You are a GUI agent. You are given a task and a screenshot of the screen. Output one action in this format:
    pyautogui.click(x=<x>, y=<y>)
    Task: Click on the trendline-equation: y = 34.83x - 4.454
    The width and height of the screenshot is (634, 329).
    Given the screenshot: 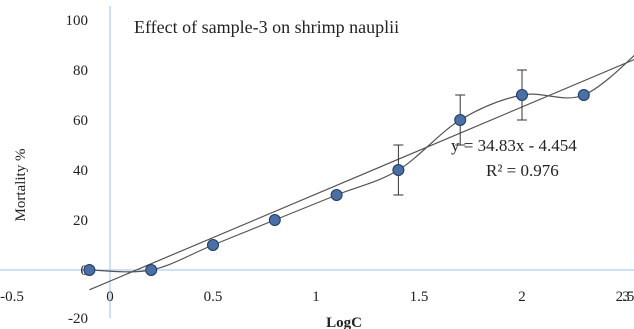 What is the action you would take?
    pyautogui.click(x=514, y=145)
    